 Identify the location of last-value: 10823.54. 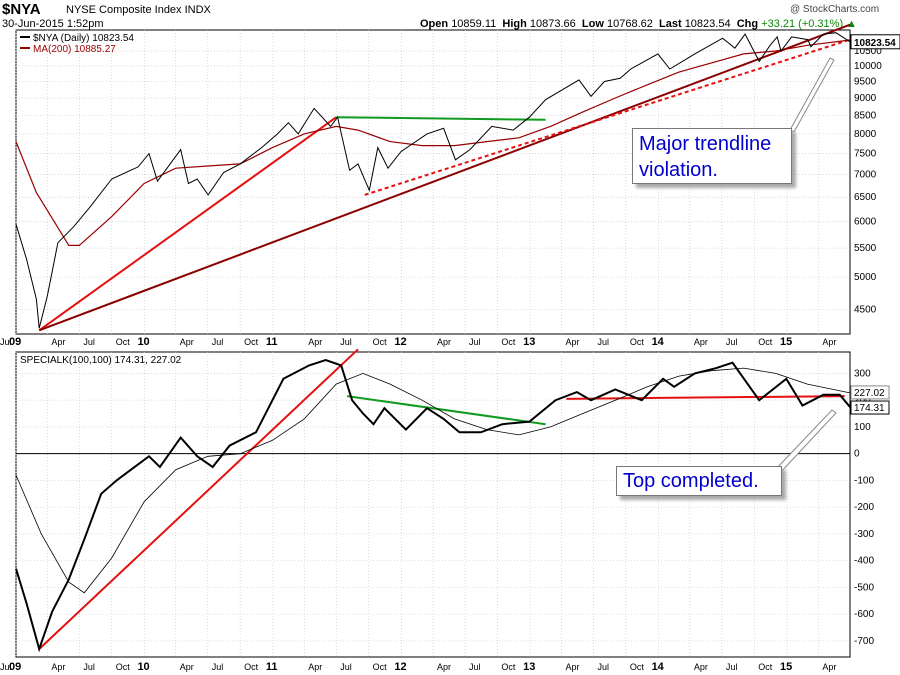
(707, 24).